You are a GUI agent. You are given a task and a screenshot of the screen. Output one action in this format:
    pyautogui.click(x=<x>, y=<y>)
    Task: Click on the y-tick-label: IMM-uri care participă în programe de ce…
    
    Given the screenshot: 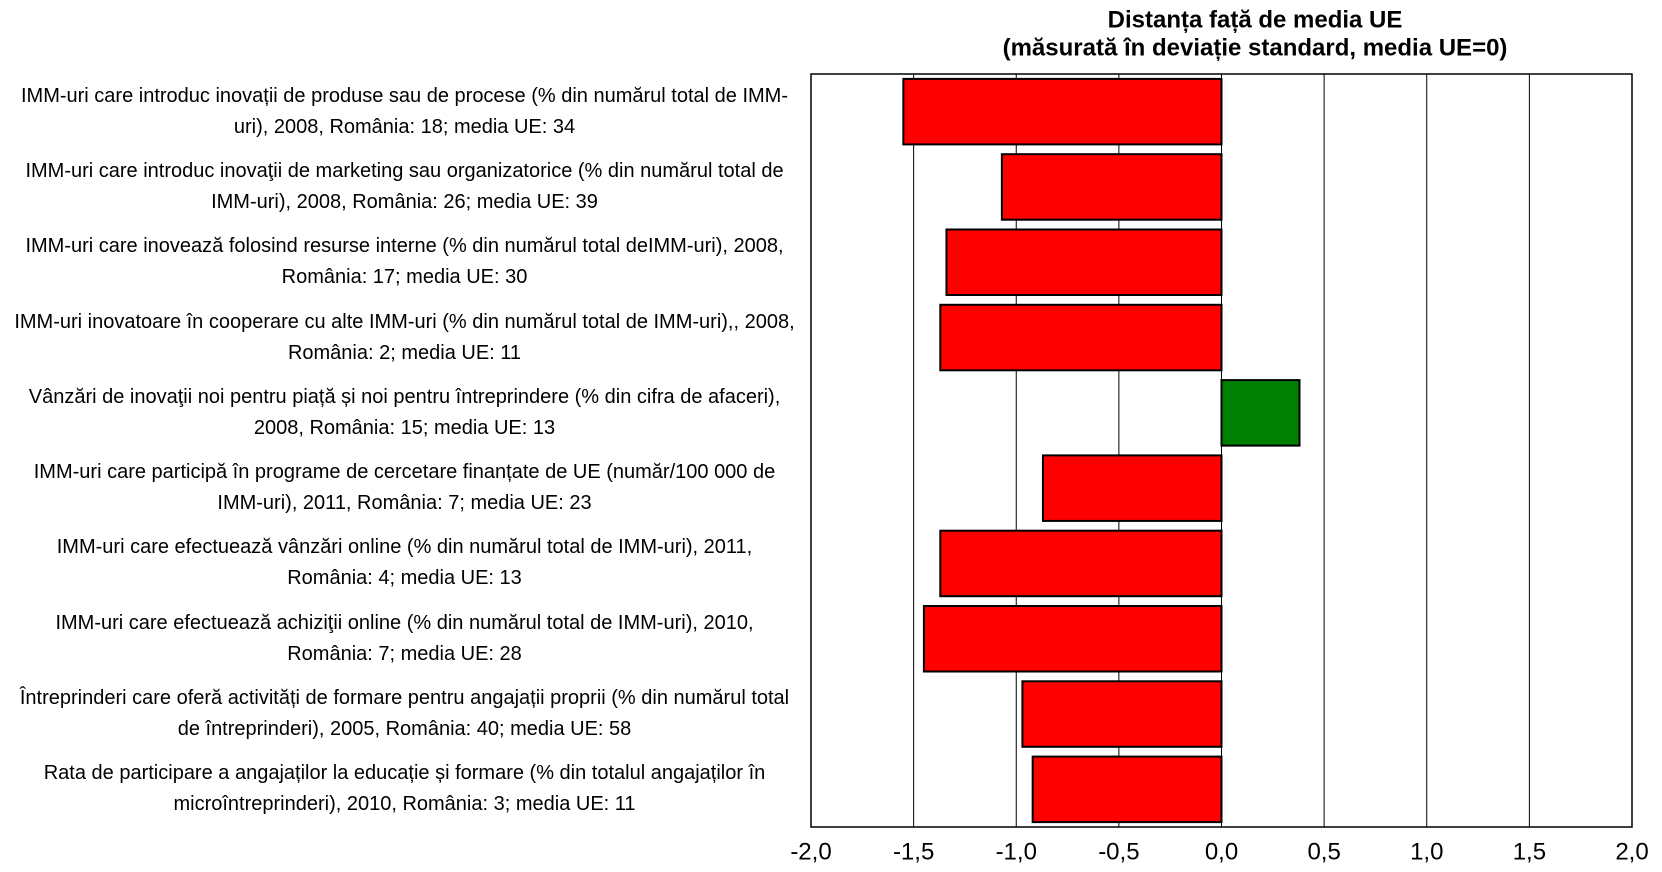 What is the action you would take?
    pyautogui.click(x=404, y=488)
    